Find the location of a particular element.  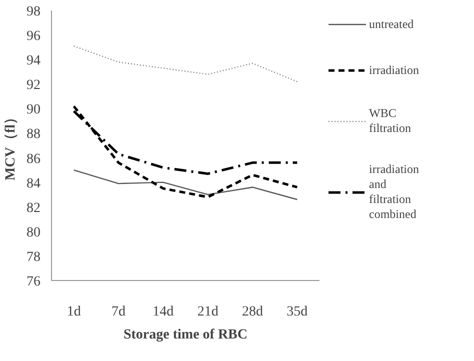

x-tick-label: 35d is located at coordinates (297, 312).